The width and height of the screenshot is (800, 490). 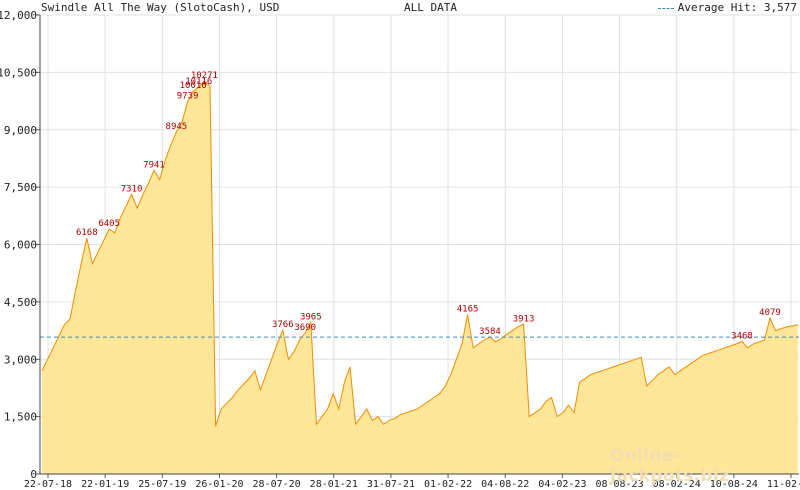 I want to click on y-tick-label: 12,000, so click(x=18, y=15).